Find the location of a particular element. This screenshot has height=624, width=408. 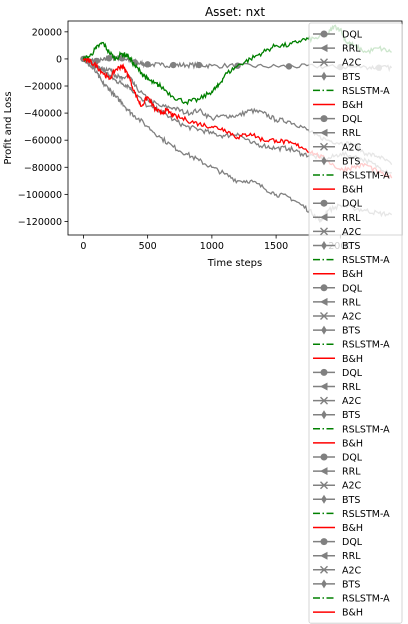

x-tick-label: 500 is located at coordinates (148, 246).